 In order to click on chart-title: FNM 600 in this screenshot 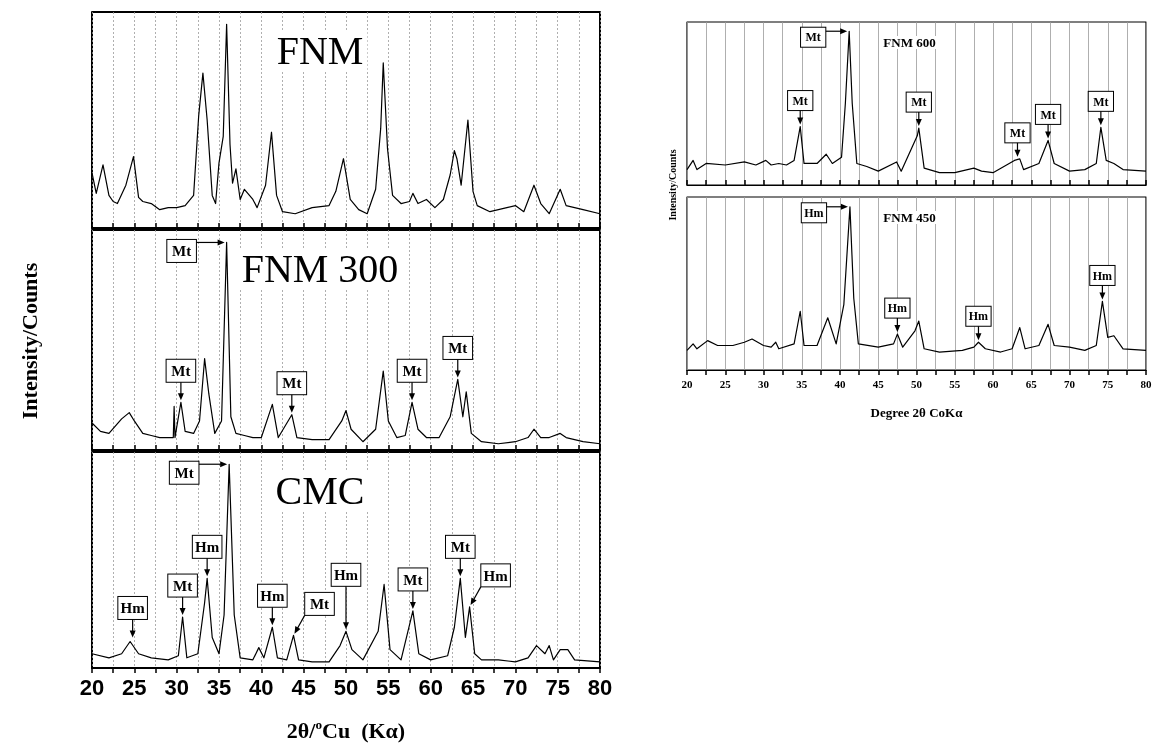, I will do `click(909, 42)`.